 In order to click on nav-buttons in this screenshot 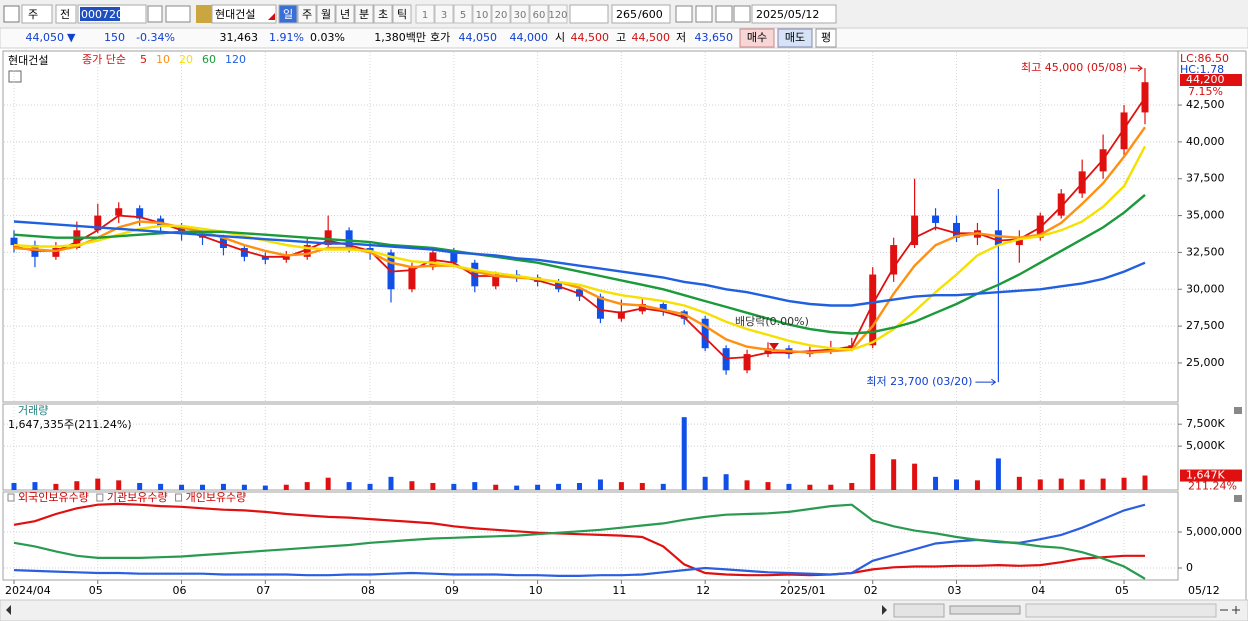, I will do `click(919, 610)`.